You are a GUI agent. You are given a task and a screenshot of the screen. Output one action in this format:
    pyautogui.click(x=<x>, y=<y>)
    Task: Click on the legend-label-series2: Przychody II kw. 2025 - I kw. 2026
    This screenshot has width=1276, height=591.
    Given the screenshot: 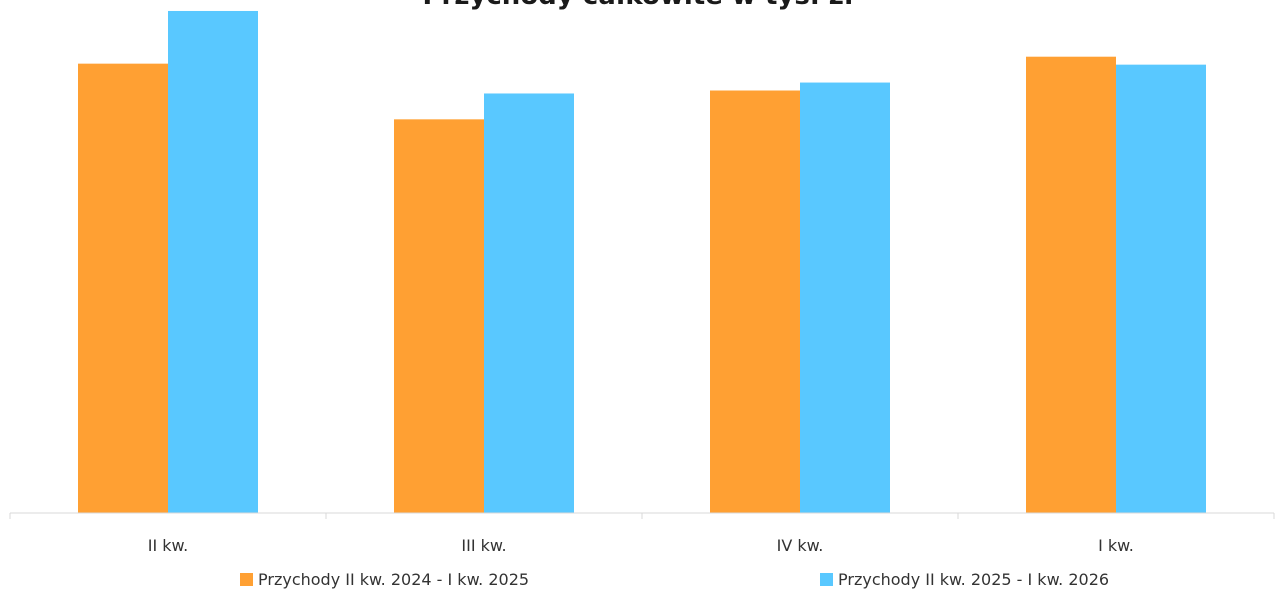 What is the action you would take?
    pyautogui.click(x=973, y=579)
    